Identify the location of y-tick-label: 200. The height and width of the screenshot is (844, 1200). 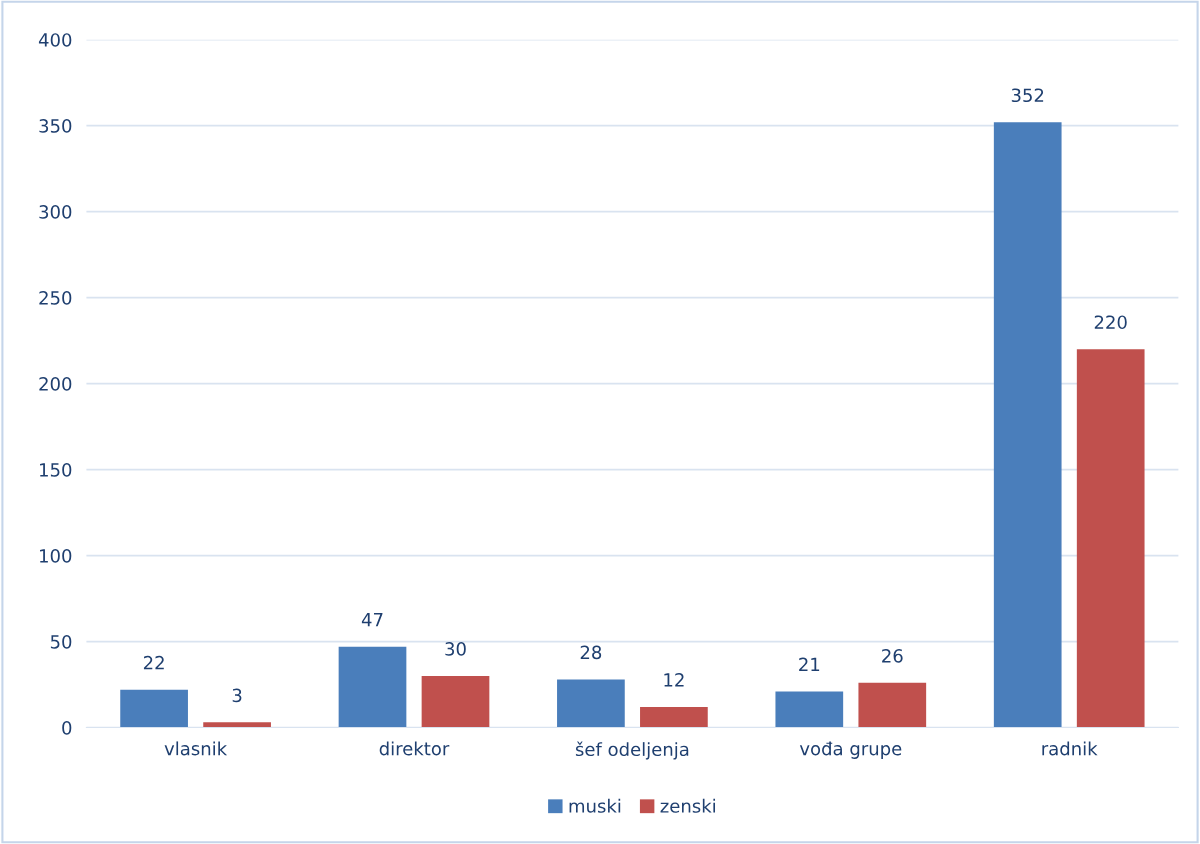
(55, 384).